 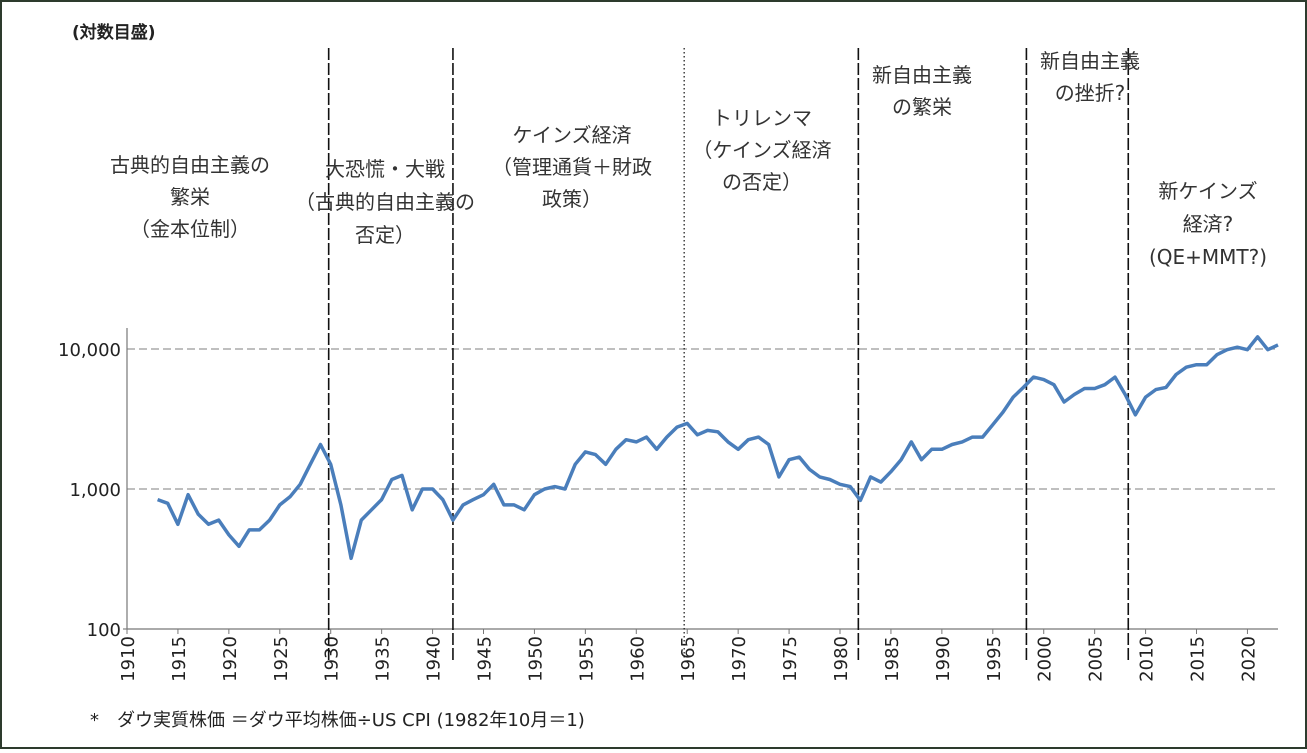 I want to click on x-tick-label: 2010, so click(x=1147, y=659).